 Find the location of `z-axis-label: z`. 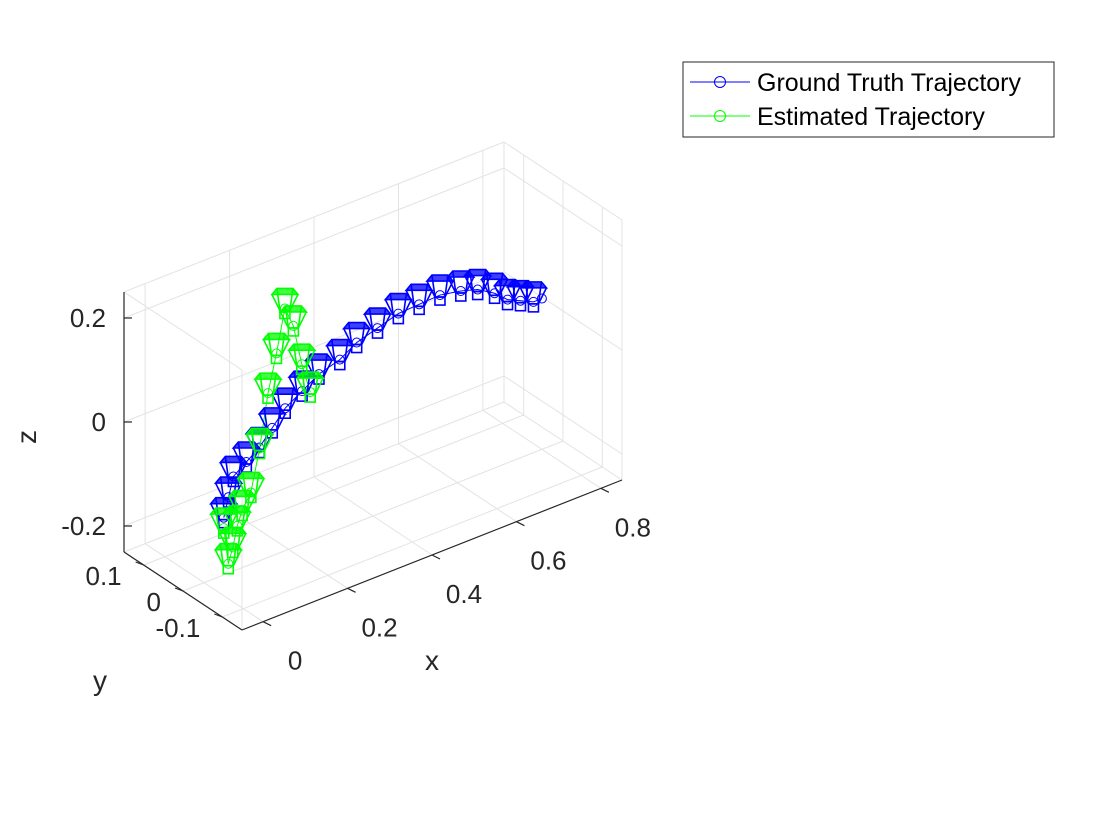

z-axis-label: z is located at coordinates (26, 437).